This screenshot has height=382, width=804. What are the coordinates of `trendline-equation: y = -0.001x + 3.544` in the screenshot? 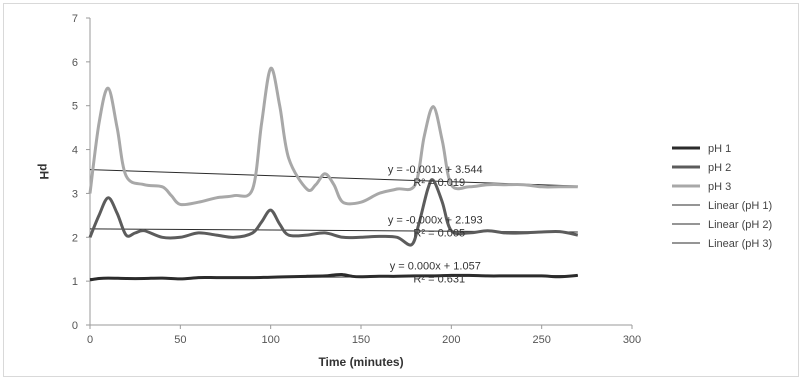 It's located at (435, 170).